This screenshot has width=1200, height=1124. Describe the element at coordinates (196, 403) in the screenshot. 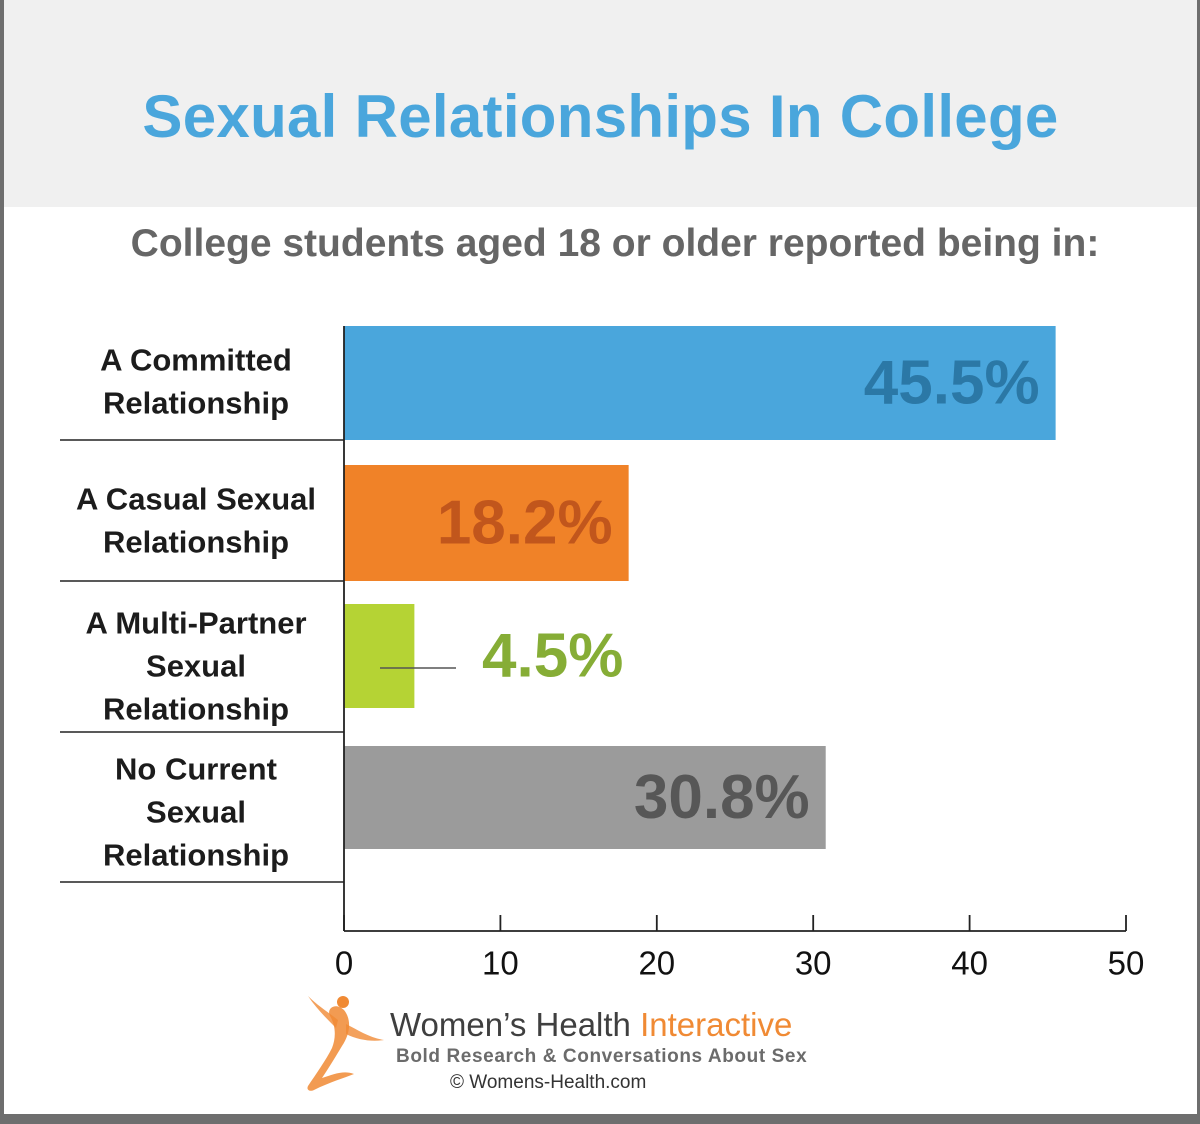

I see `category-label-0-1: Relationship` at that location.